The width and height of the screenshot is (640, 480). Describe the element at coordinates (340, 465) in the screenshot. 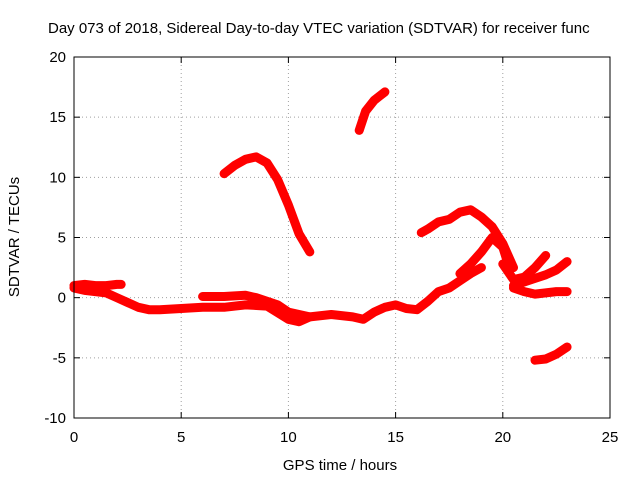

I see `x-axis-label: GPS time / hours` at that location.